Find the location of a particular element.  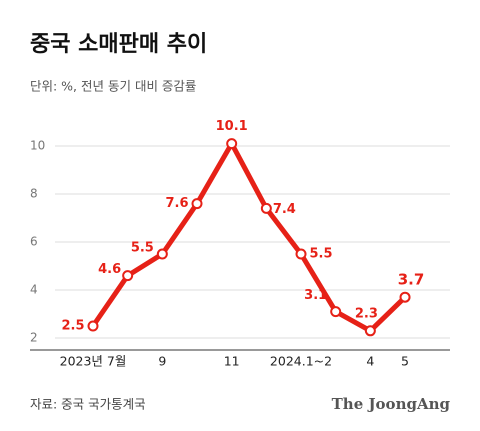

x-tick-label: 11 is located at coordinates (232, 361).